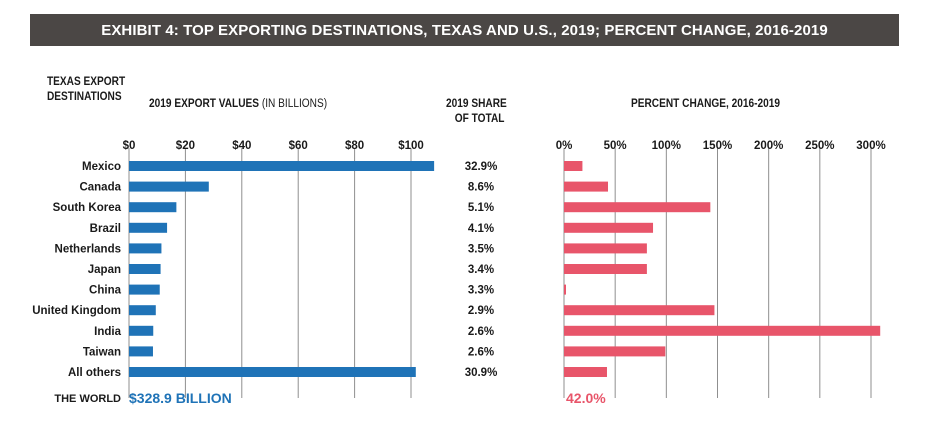 The image size is (949, 429). What do you see at coordinates (105, 229) in the screenshot?
I see `category-label: Brazil` at bounding box center [105, 229].